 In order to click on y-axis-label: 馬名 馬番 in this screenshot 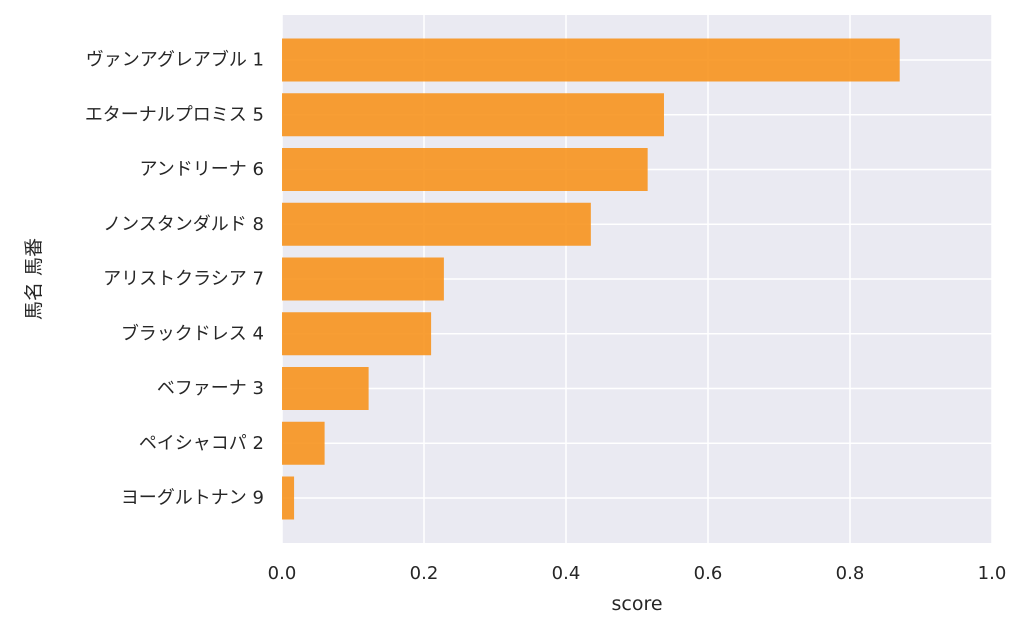, I will do `click(34, 279)`.